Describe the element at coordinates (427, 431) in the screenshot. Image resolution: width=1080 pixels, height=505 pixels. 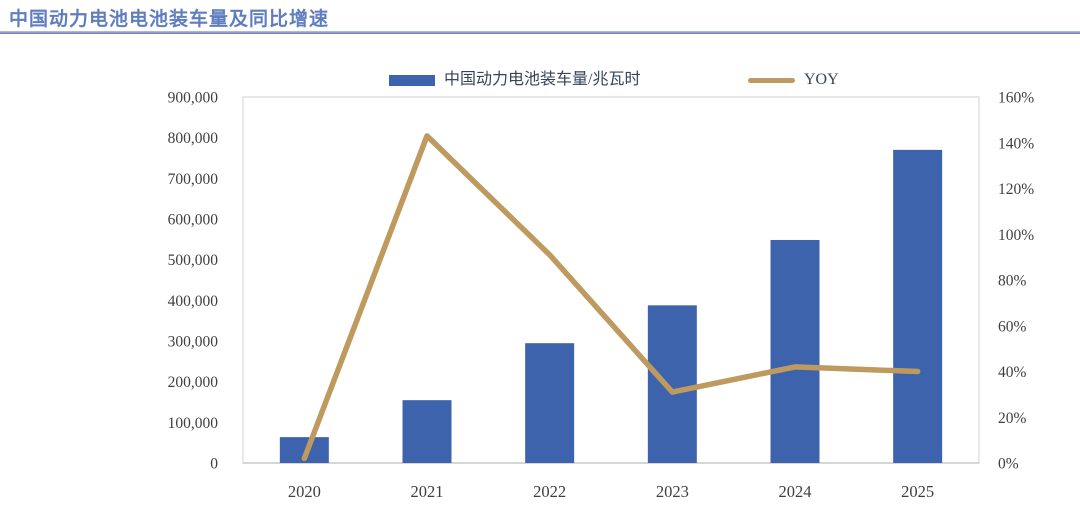
I see `bar-2021` at that location.